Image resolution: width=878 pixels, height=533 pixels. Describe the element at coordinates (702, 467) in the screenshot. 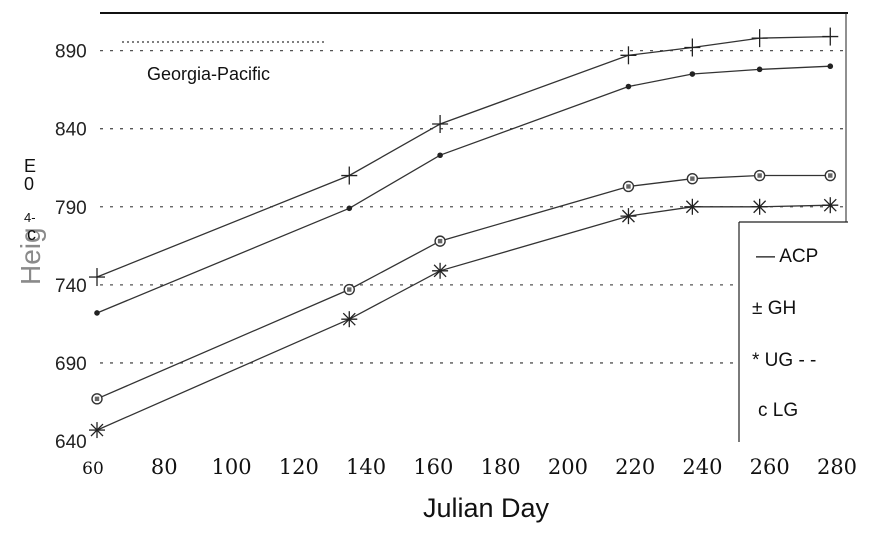

I see `x-tick-label: 240` at that location.